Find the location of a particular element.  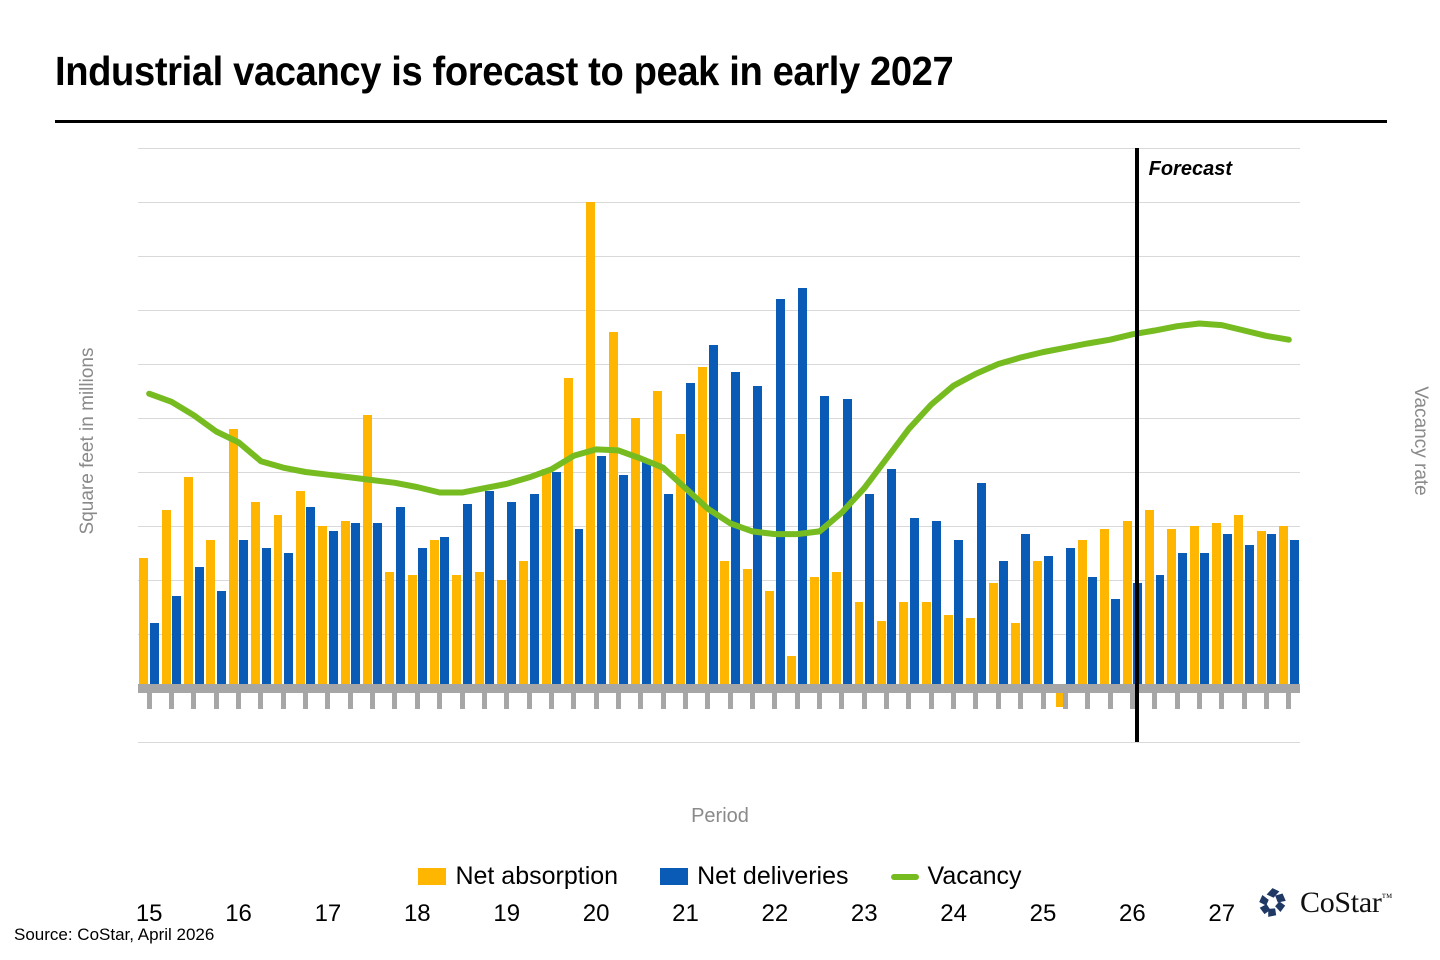

costar-pinwheel-icon is located at coordinates (1272, 902).